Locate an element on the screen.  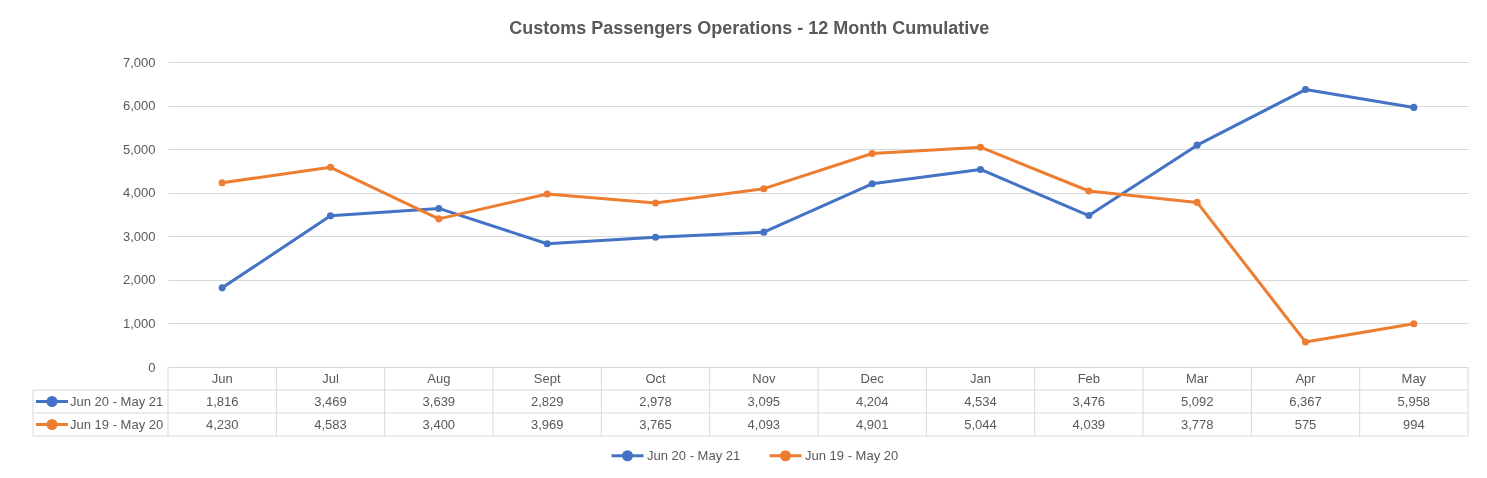
data-label: 5,044 is located at coordinates (980, 424).